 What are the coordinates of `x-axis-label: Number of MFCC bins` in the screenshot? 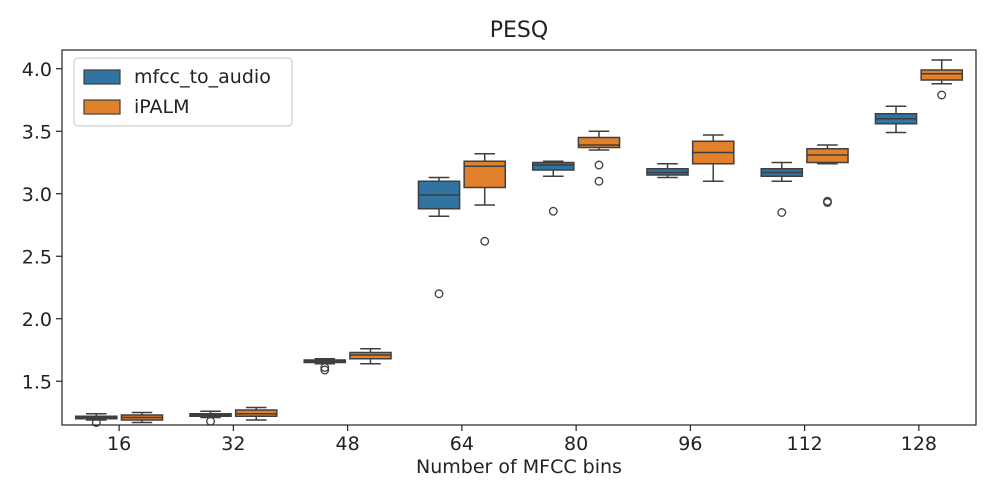 It's located at (519, 467).